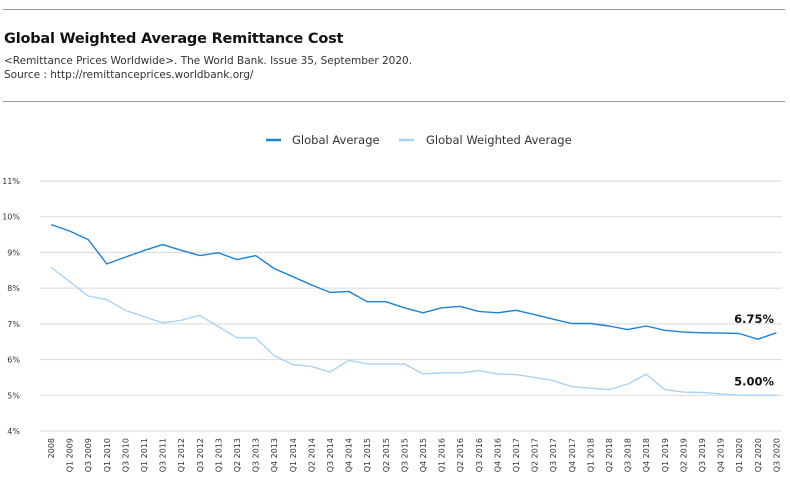  Describe the element at coordinates (721, 455) in the screenshot. I see `x-tick-label: Q4 2019` at that location.